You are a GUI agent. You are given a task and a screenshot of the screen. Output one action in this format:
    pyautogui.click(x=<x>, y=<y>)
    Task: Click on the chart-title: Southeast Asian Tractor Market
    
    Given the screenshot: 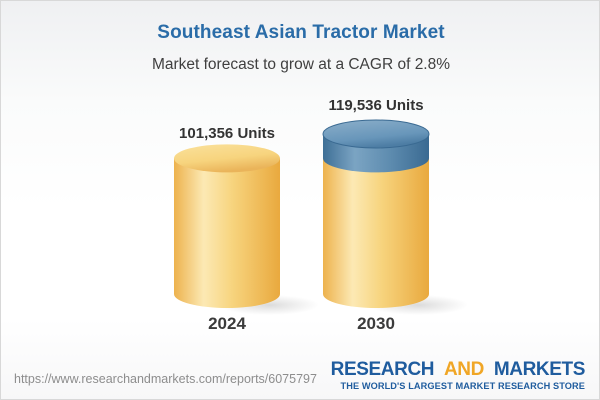 What is the action you would take?
    pyautogui.click(x=301, y=32)
    